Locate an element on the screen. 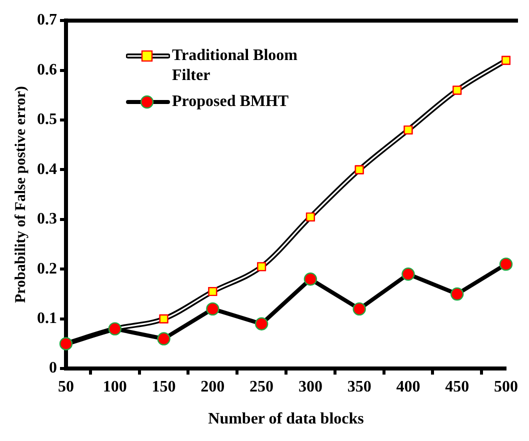  y-tick-label: 0.7 is located at coordinates (47, 20).